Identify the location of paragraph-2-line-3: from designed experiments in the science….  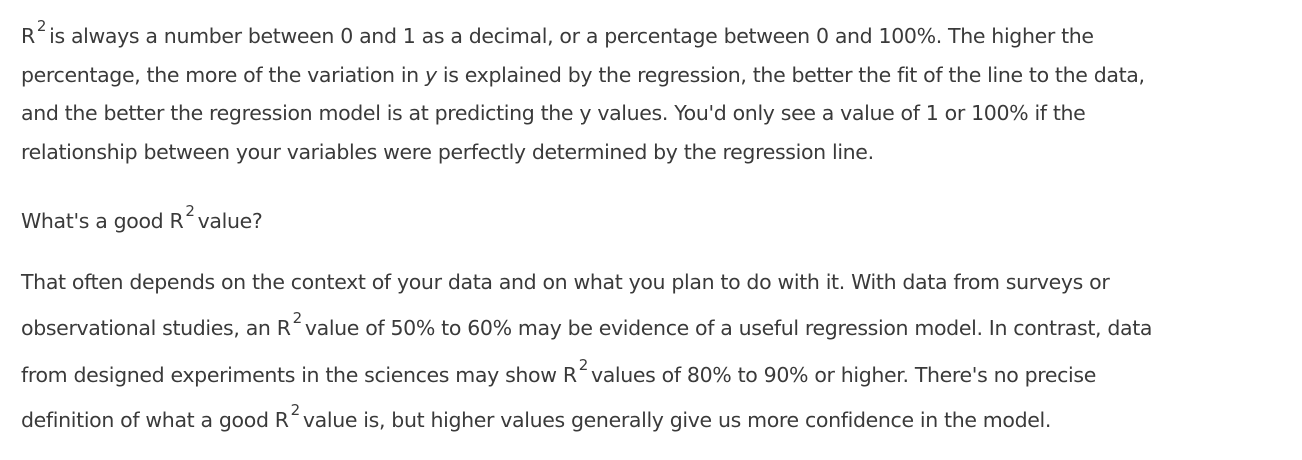
(558, 371).